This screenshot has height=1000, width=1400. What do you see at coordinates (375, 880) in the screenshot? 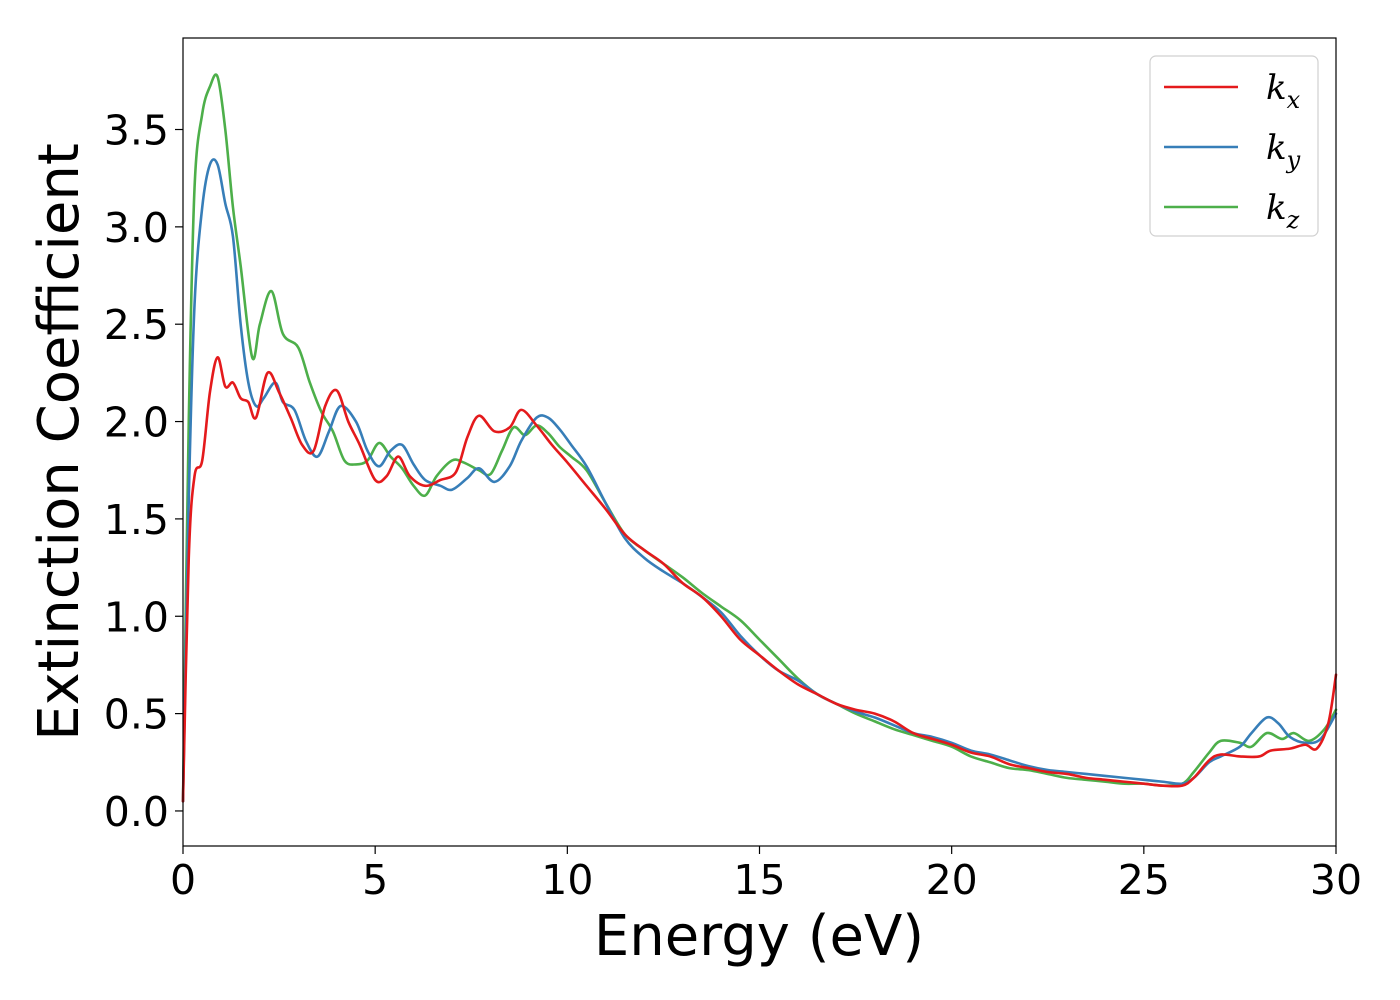
I see `x-tick-label: 5` at bounding box center [375, 880].